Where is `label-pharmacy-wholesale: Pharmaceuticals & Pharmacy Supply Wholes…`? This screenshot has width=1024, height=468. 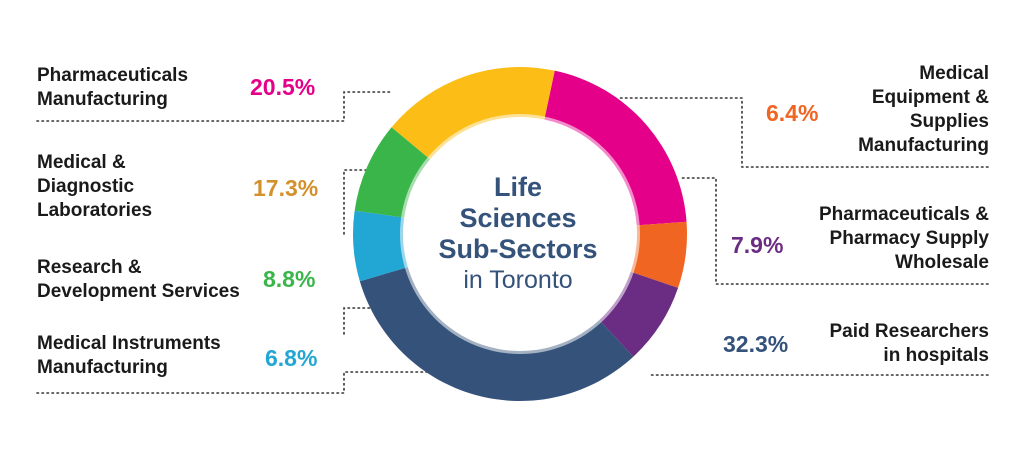 label-pharmacy-wholesale: Pharmaceuticals & Pharmacy Supply Wholes… is located at coordinates (903, 238).